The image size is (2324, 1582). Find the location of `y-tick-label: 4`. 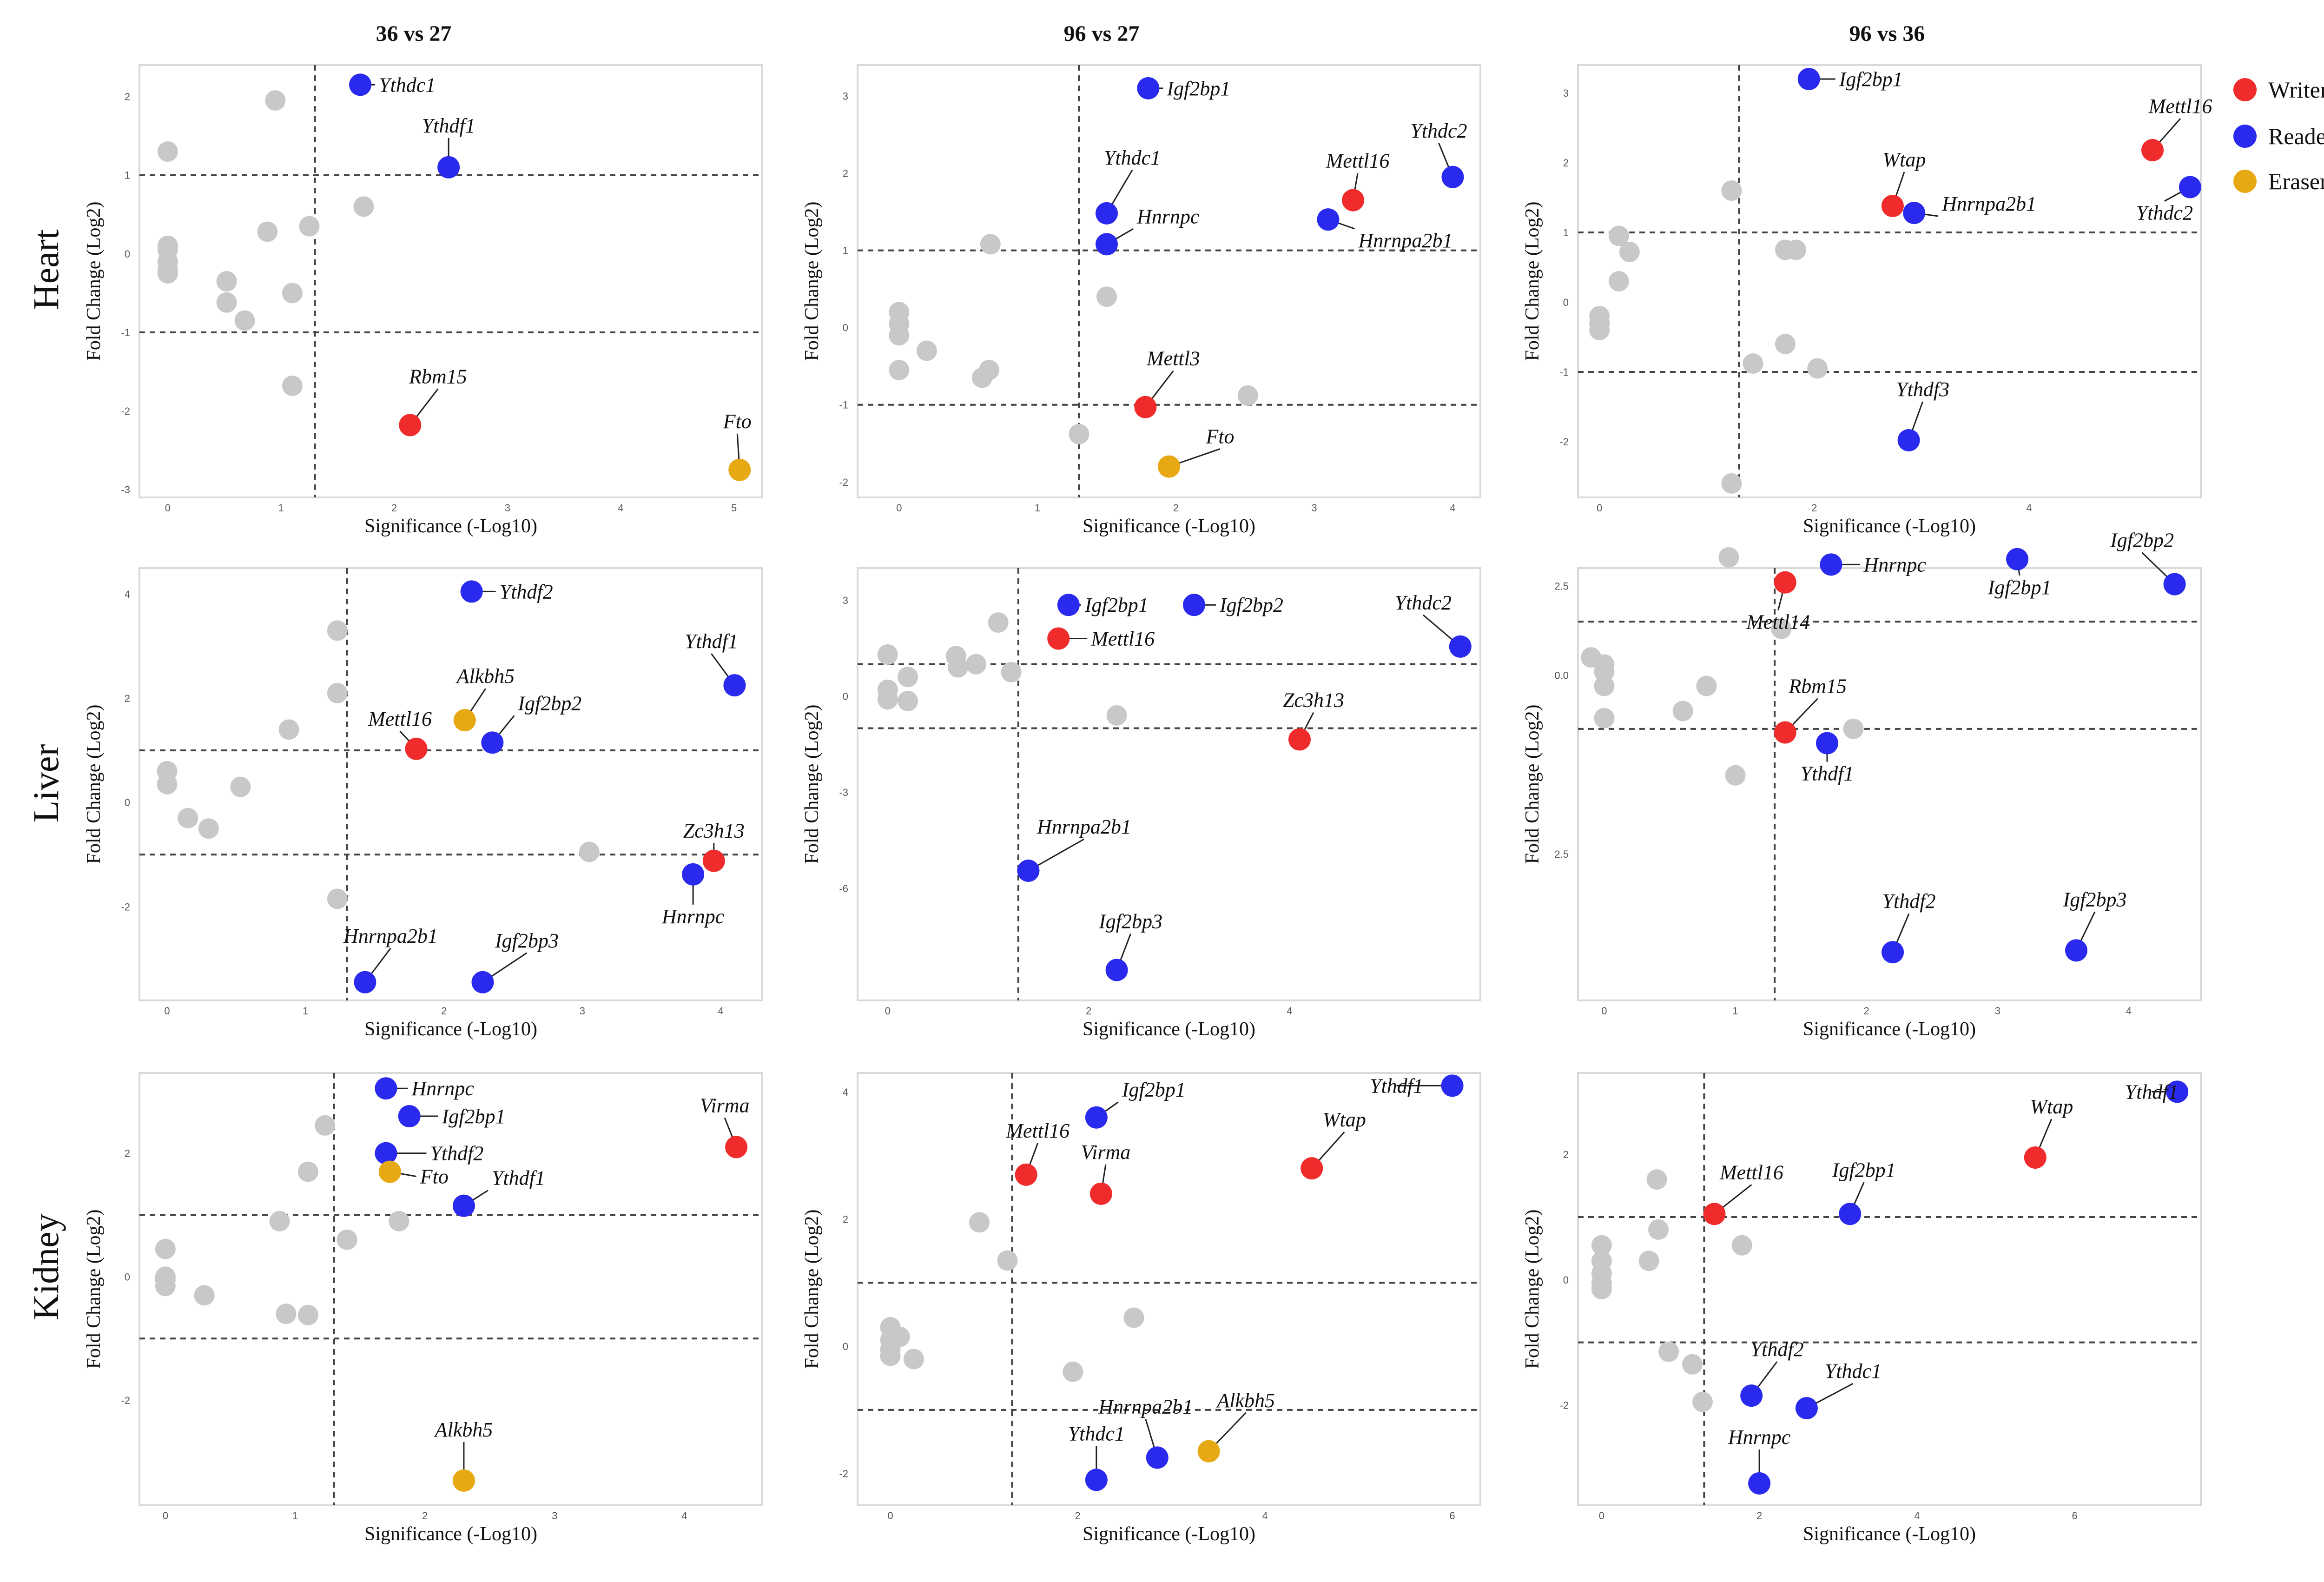

y-tick-label: 4 is located at coordinates (845, 1092).